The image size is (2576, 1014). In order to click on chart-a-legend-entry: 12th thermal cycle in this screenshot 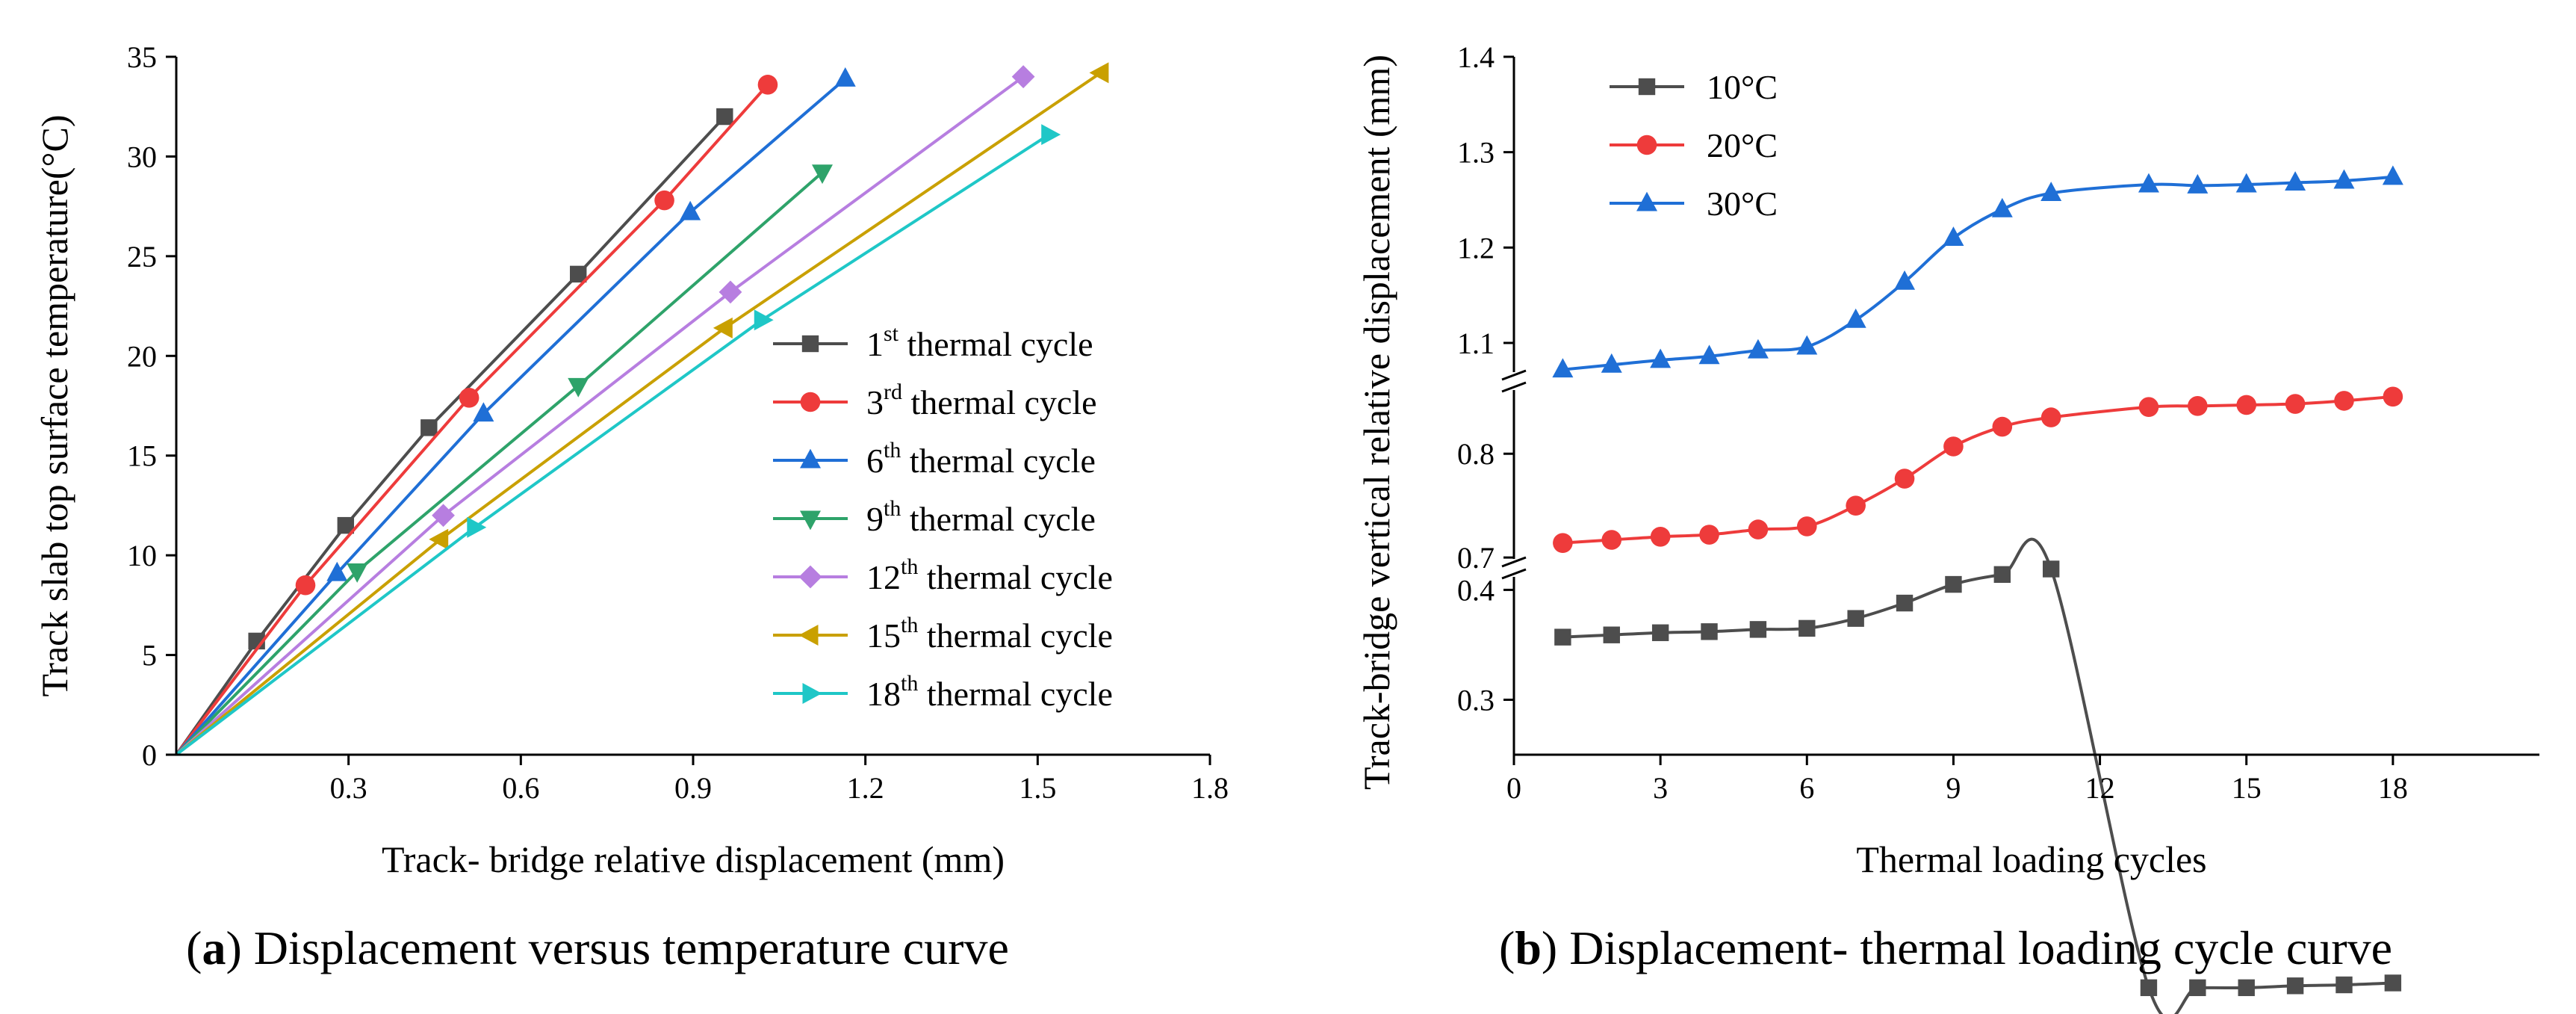, I will do `click(943, 575)`.